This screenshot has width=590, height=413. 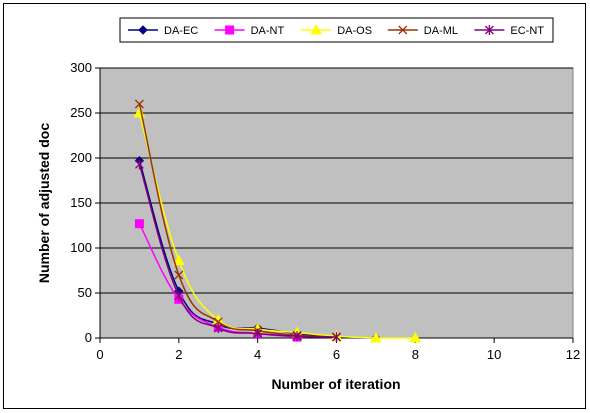 What do you see at coordinates (81, 247) in the screenshot?
I see `y-tick-label: 100` at bounding box center [81, 247].